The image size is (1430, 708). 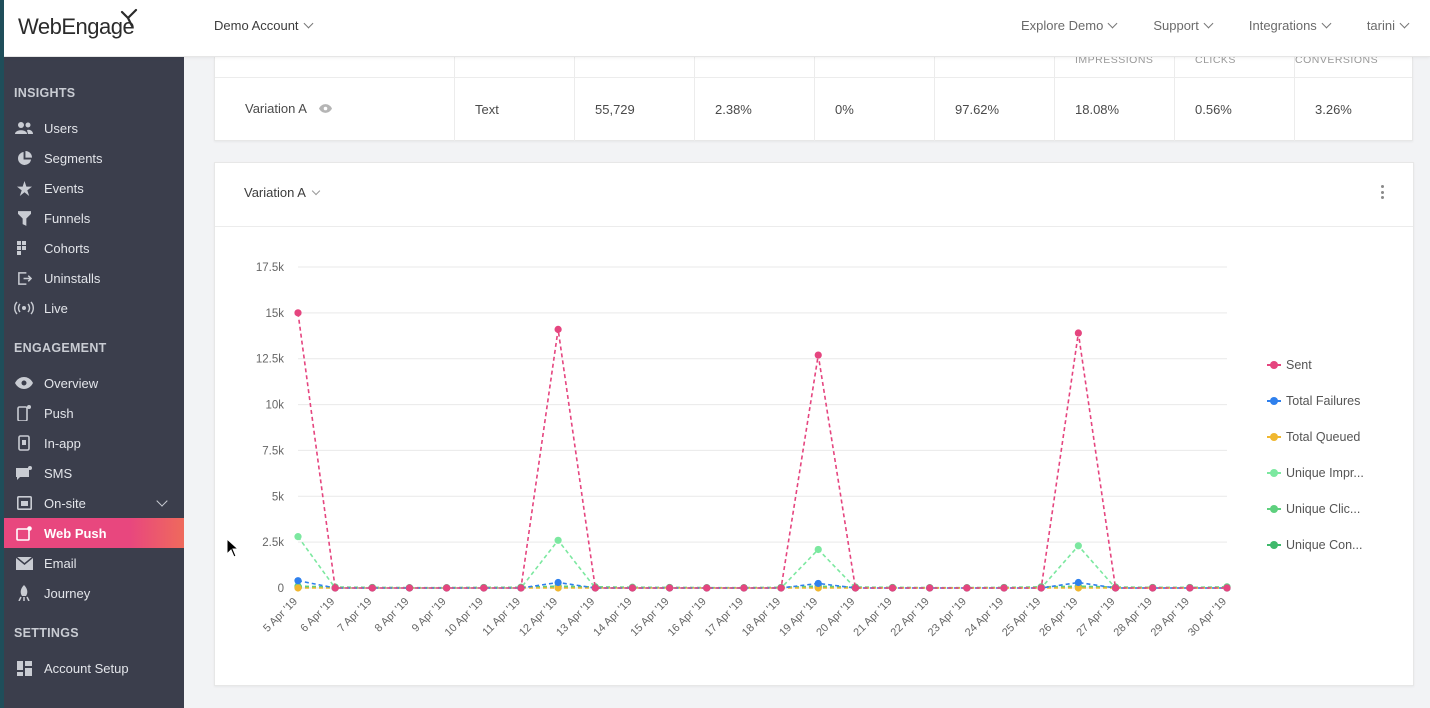 What do you see at coordinates (2, 354) in the screenshot?
I see `window-edge-strip` at bounding box center [2, 354].